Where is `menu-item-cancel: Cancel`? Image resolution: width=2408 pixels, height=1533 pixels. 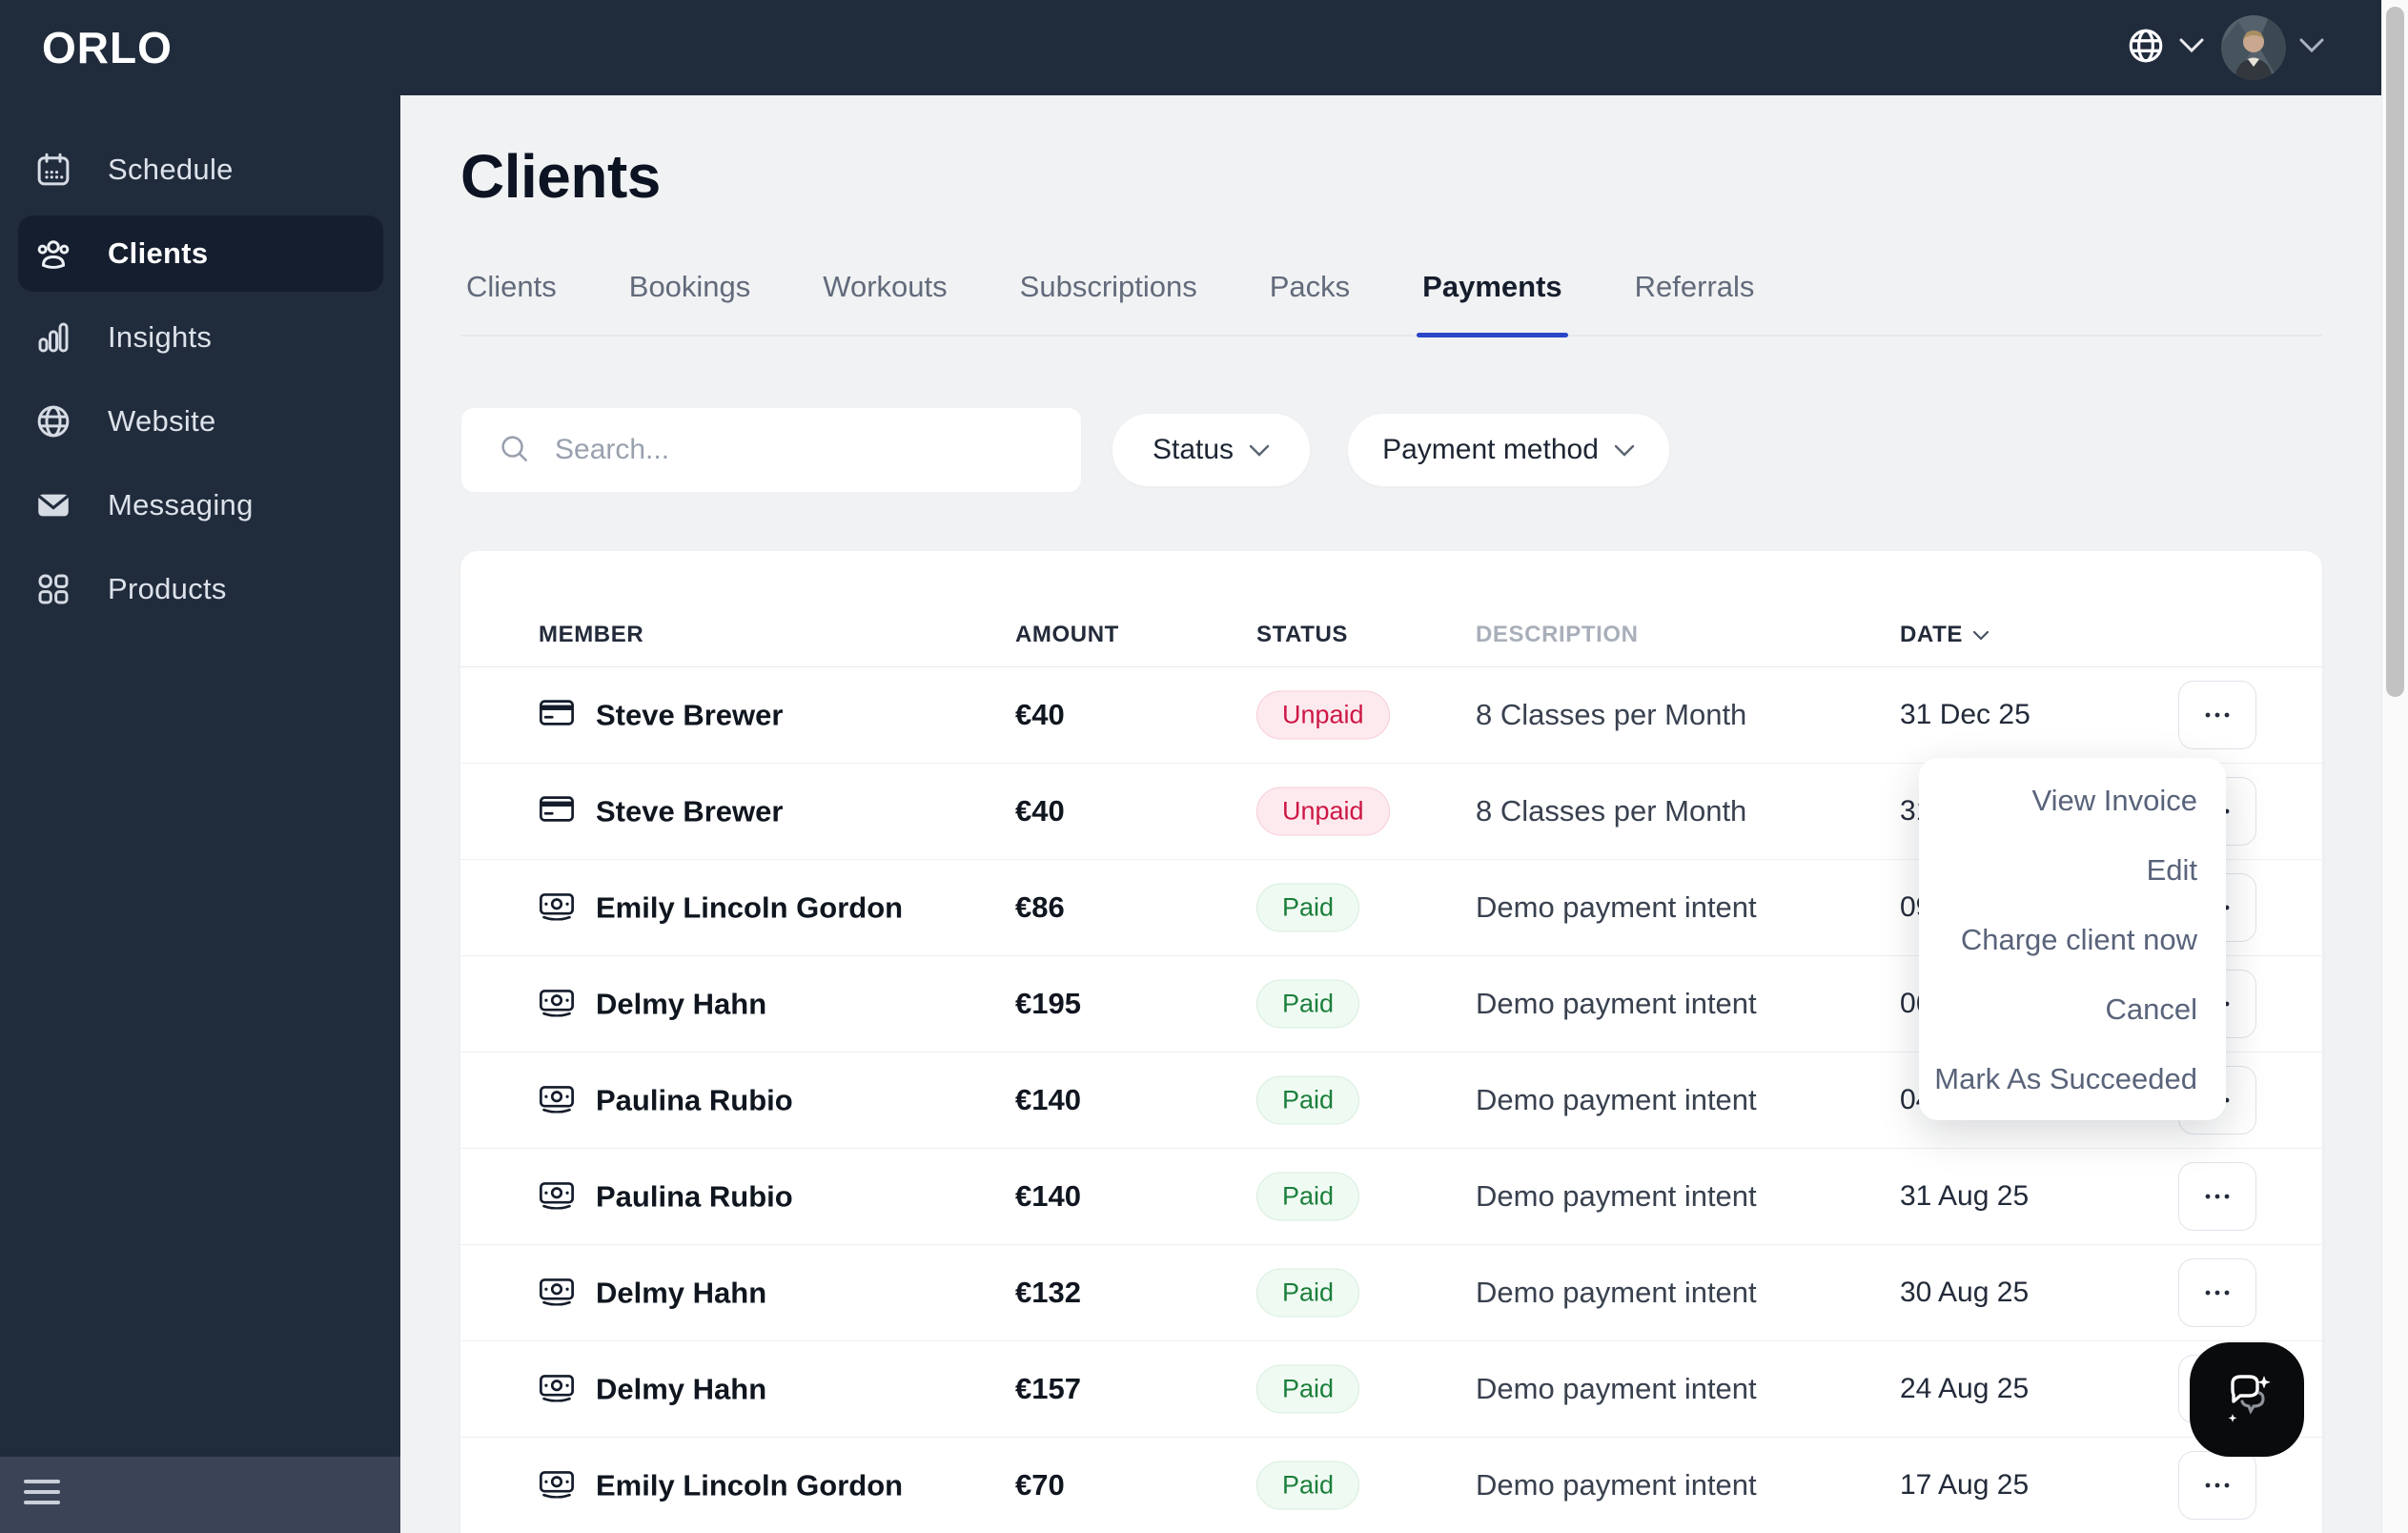 menu-item-cancel: Cancel is located at coordinates (2151, 1008).